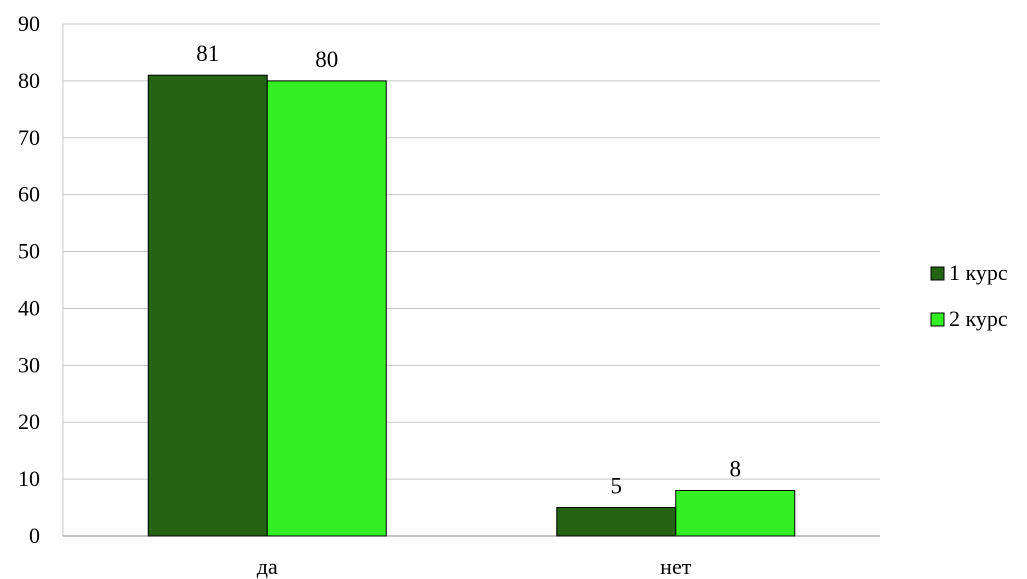 The image size is (1027, 579). What do you see at coordinates (29, 307) in the screenshot?
I see `y-tick-label: 40` at bounding box center [29, 307].